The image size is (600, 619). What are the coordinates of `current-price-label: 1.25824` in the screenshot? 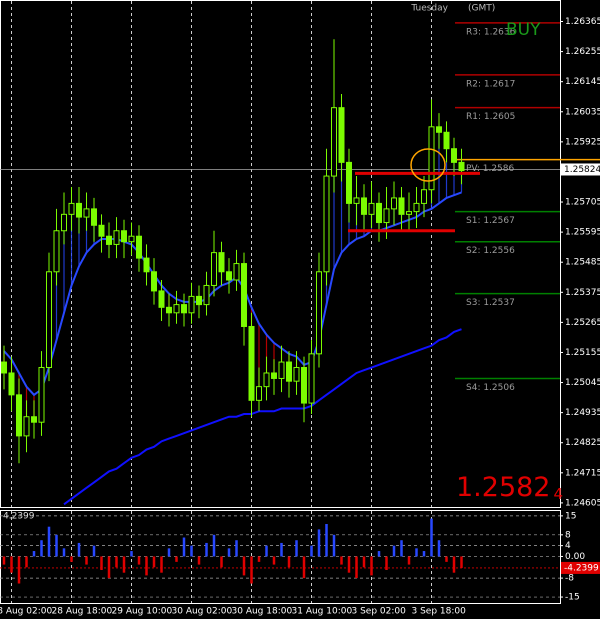 It's located at (582, 170).